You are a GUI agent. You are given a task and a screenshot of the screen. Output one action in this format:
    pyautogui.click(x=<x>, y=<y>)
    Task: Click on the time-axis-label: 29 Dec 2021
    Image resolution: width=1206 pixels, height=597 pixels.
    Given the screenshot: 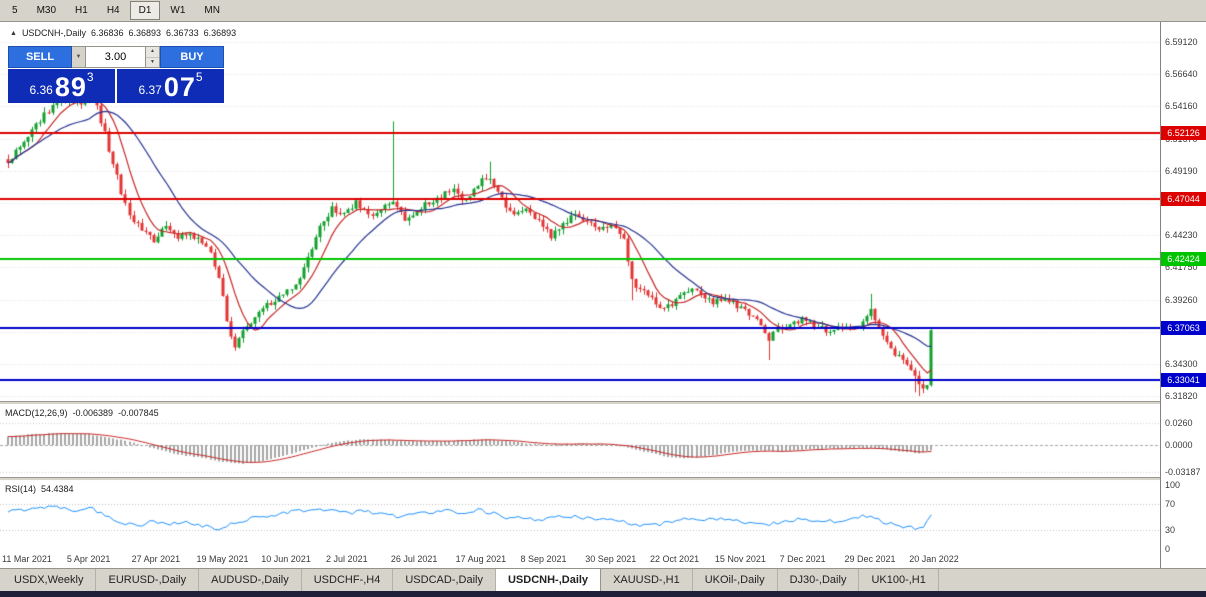 What is the action you would take?
    pyautogui.click(x=870, y=559)
    